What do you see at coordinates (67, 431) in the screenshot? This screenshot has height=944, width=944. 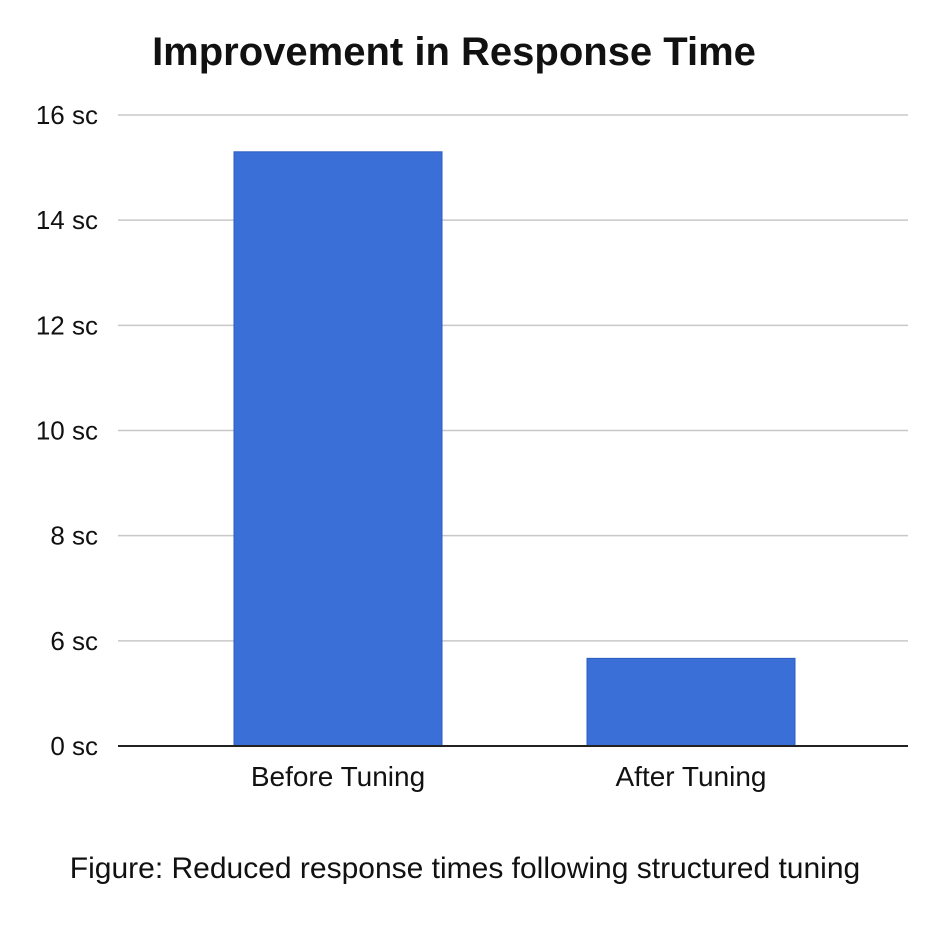 I see `y-tick-label: 10 sc` at bounding box center [67, 431].